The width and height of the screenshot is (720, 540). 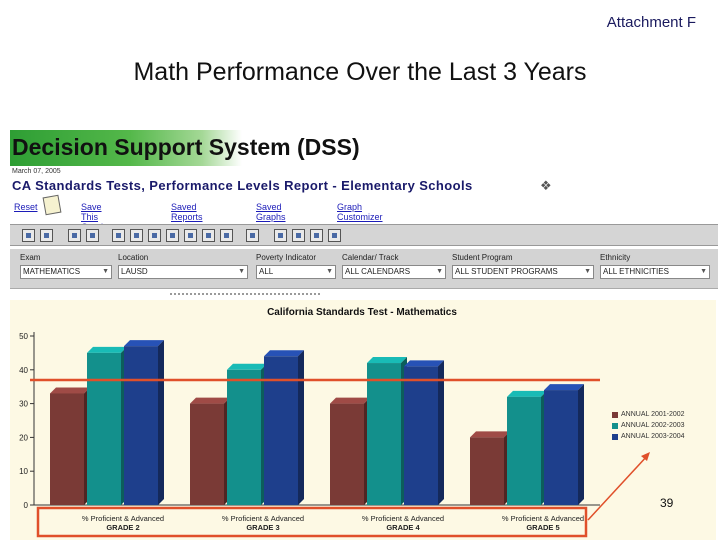 What do you see at coordinates (190, 235) in the screenshot?
I see `toolbar-chart-grid-icon` at bounding box center [190, 235].